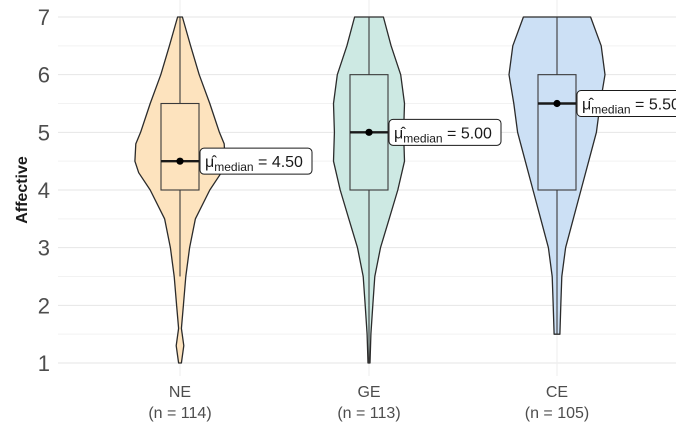  Describe the element at coordinates (44, 305) in the screenshot. I see `y-tick-label: 2` at that location.